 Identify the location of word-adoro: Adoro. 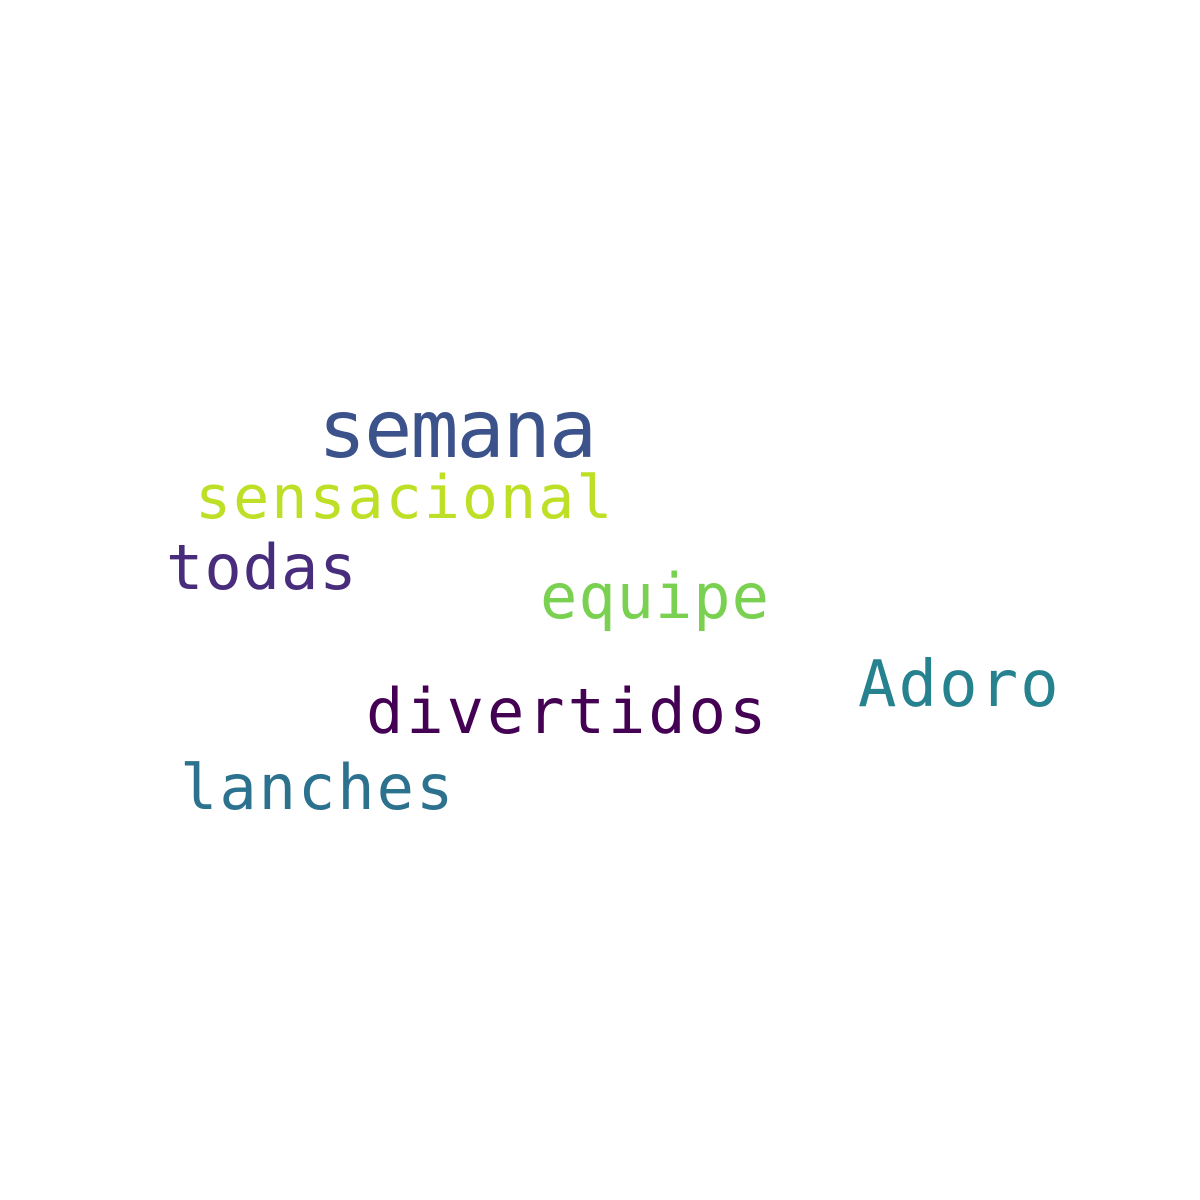
(959, 685).